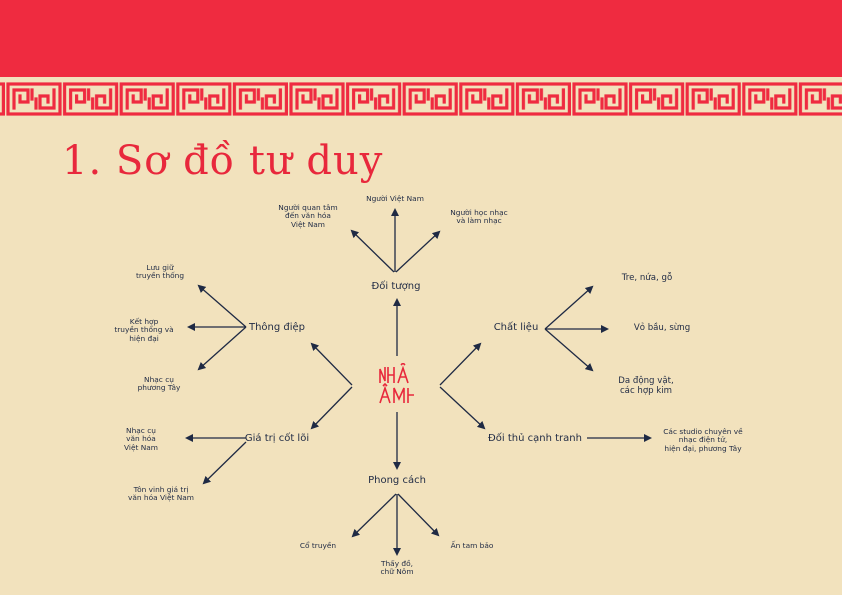  Describe the element at coordinates (160, 272) in the screenshot. I see `child-thong-diep-1: Lưu giữ truyền thống` at that location.